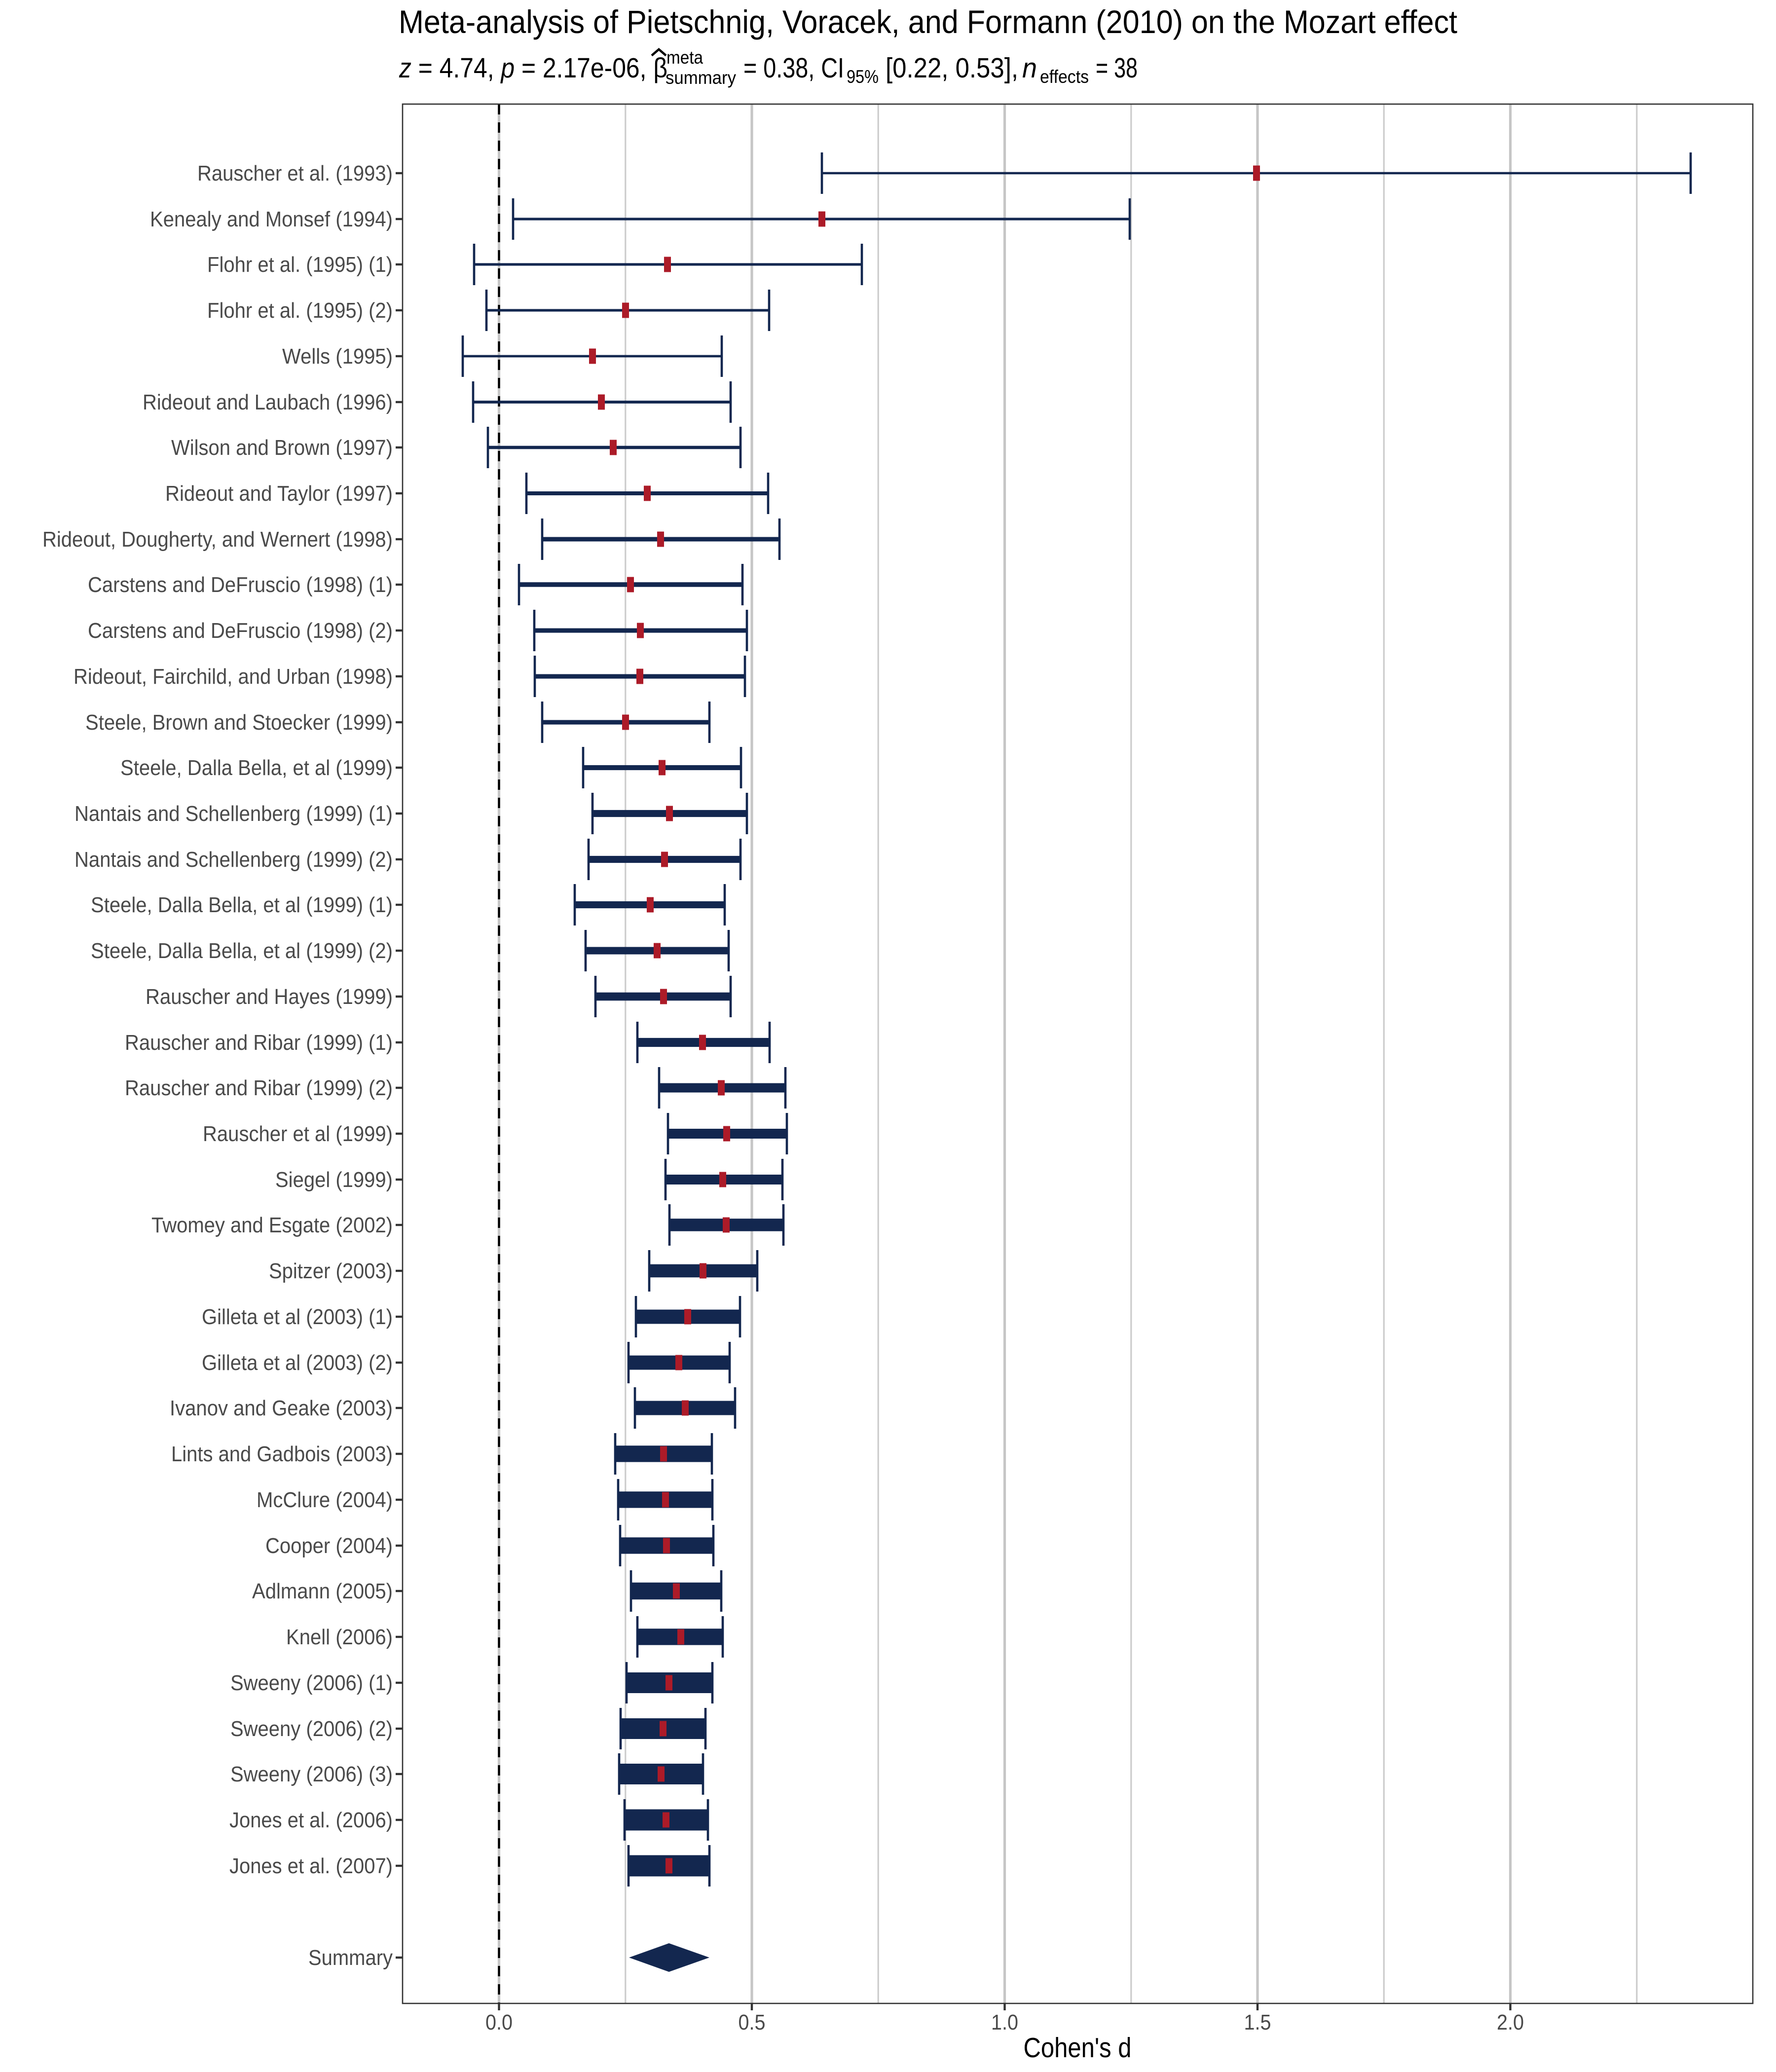 The height and width of the screenshot is (2072, 1776). What do you see at coordinates (281, 1409) in the screenshot?
I see `svg-text: Ivanov and Geake (2003)` at bounding box center [281, 1409].